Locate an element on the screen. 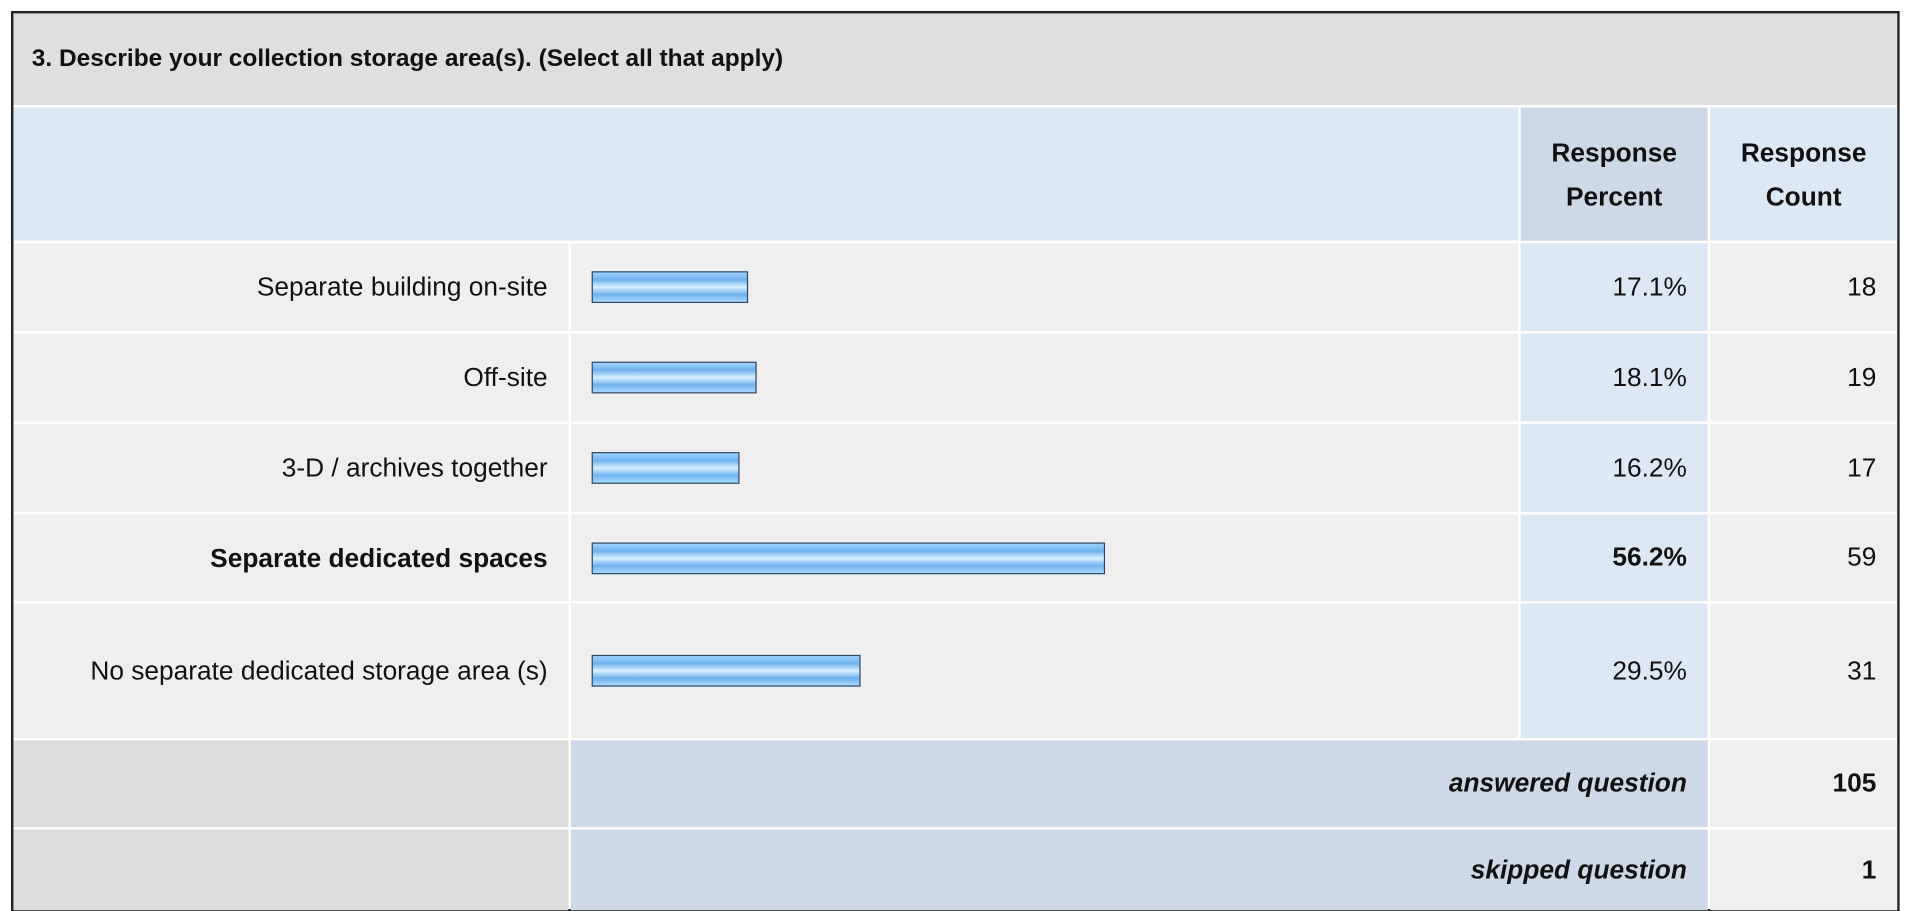 The width and height of the screenshot is (1907, 911). response-percent: 18.1% is located at coordinates (1614, 377).